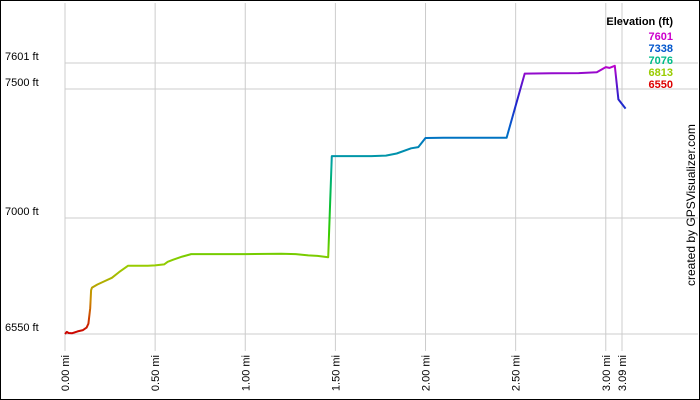 Image resolution: width=700 pixels, height=400 pixels. Describe the element at coordinates (517, 373) in the screenshot. I see `x-tick-label: 2.50 mi` at that location.